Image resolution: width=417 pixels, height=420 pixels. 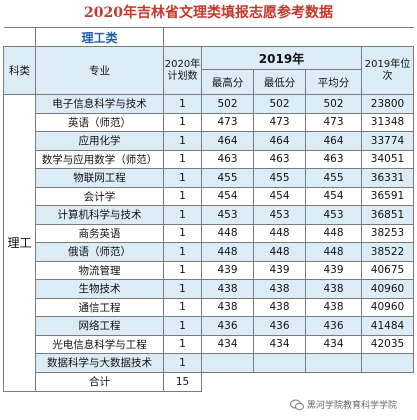 What do you see at coordinates (279, 82) in the screenshot?
I see `header-min: 最低分` at bounding box center [279, 82].